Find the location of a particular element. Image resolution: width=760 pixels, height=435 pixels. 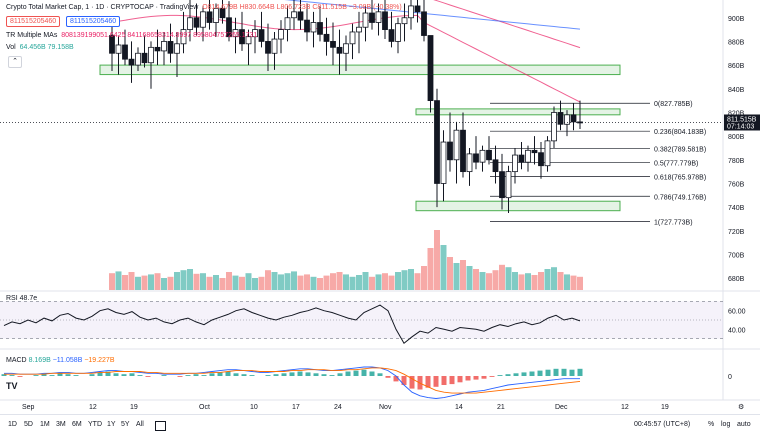

clock: 00:45:57 (UTC+8) is located at coordinates (662, 424).